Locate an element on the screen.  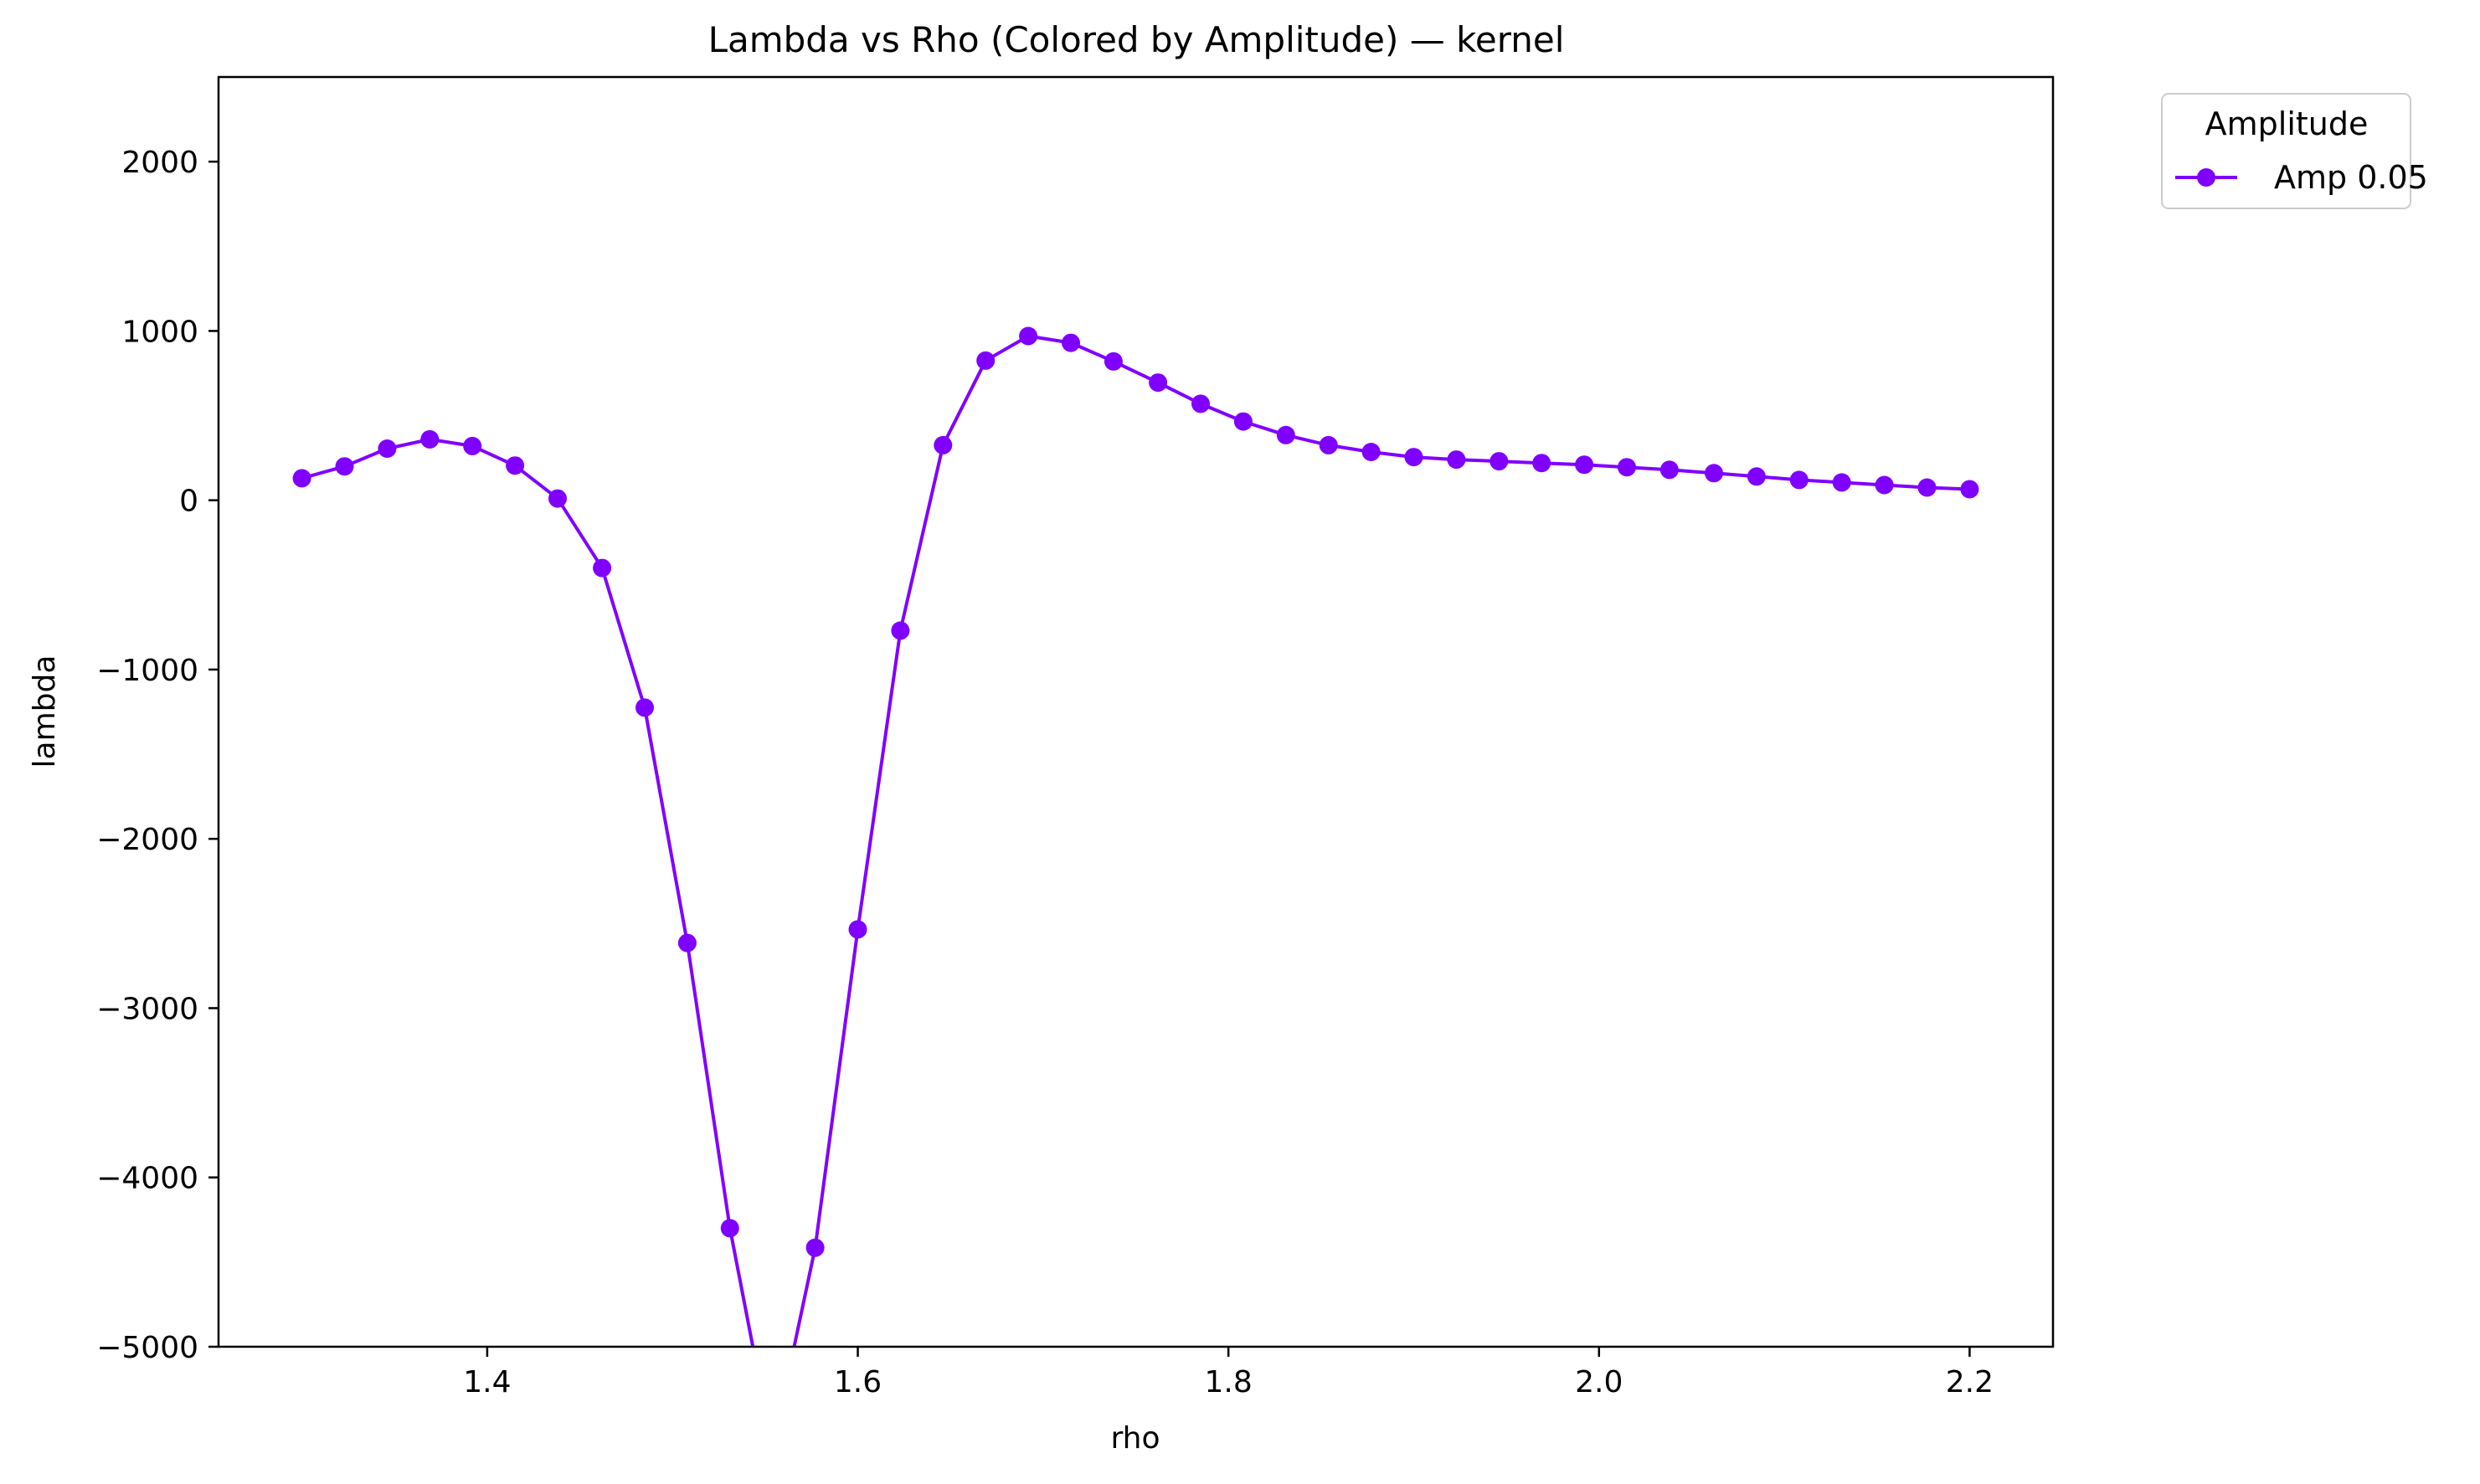
x-axis: 1.4 1.6 1.8 2.0 2.2 is located at coordinates (1228, 1373).